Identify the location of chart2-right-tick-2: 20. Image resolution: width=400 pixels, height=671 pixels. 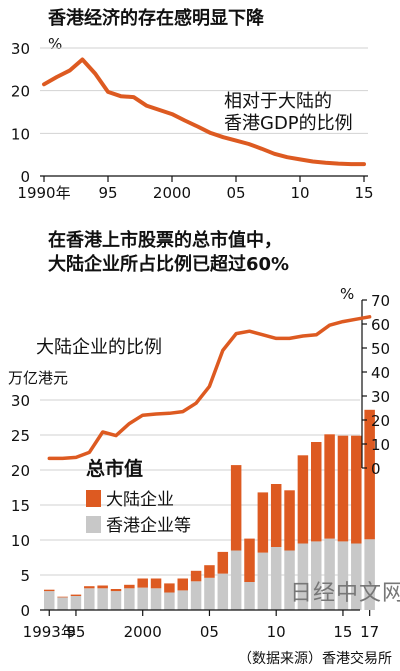
(380, 421).